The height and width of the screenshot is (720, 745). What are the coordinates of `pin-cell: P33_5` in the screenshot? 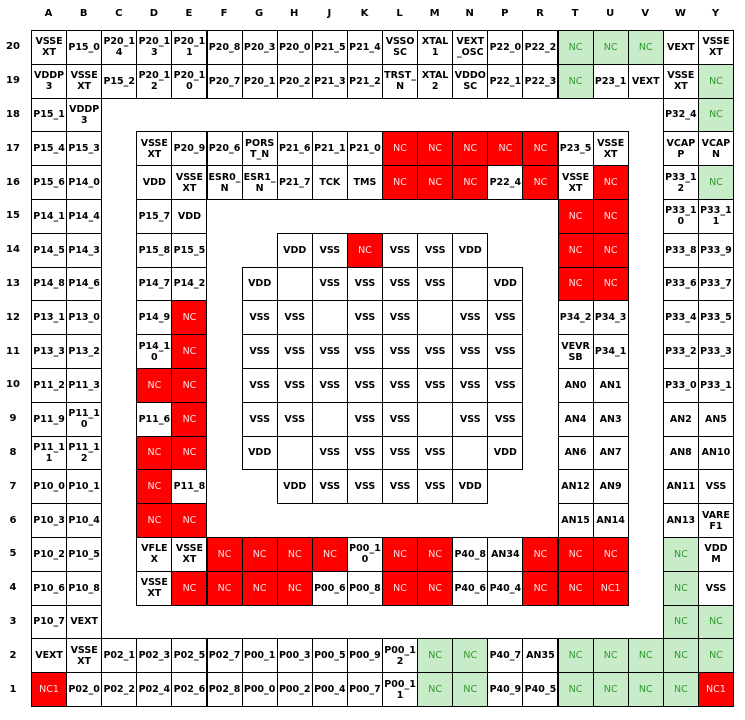 It's located at (715, 318).